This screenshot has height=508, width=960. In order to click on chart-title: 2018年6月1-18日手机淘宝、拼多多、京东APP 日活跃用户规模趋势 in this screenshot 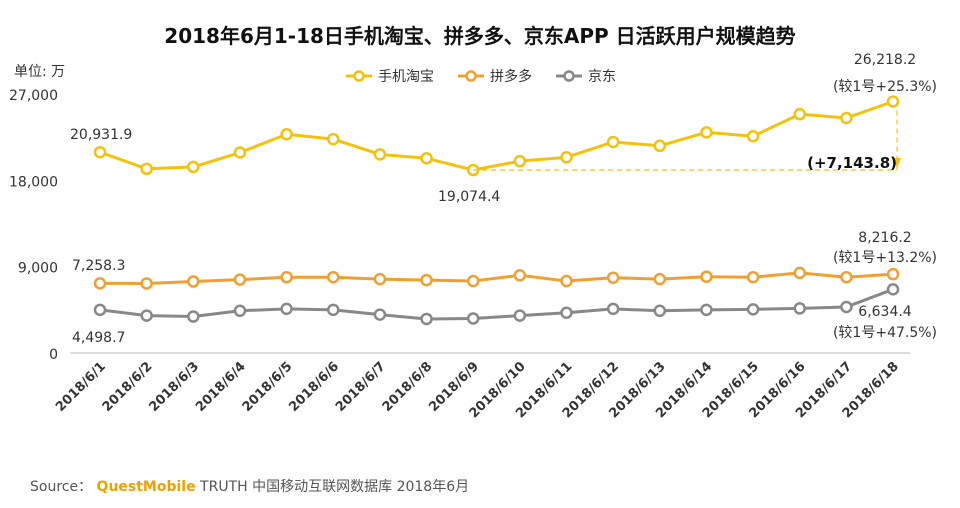, I will do `click(480, 36)`.